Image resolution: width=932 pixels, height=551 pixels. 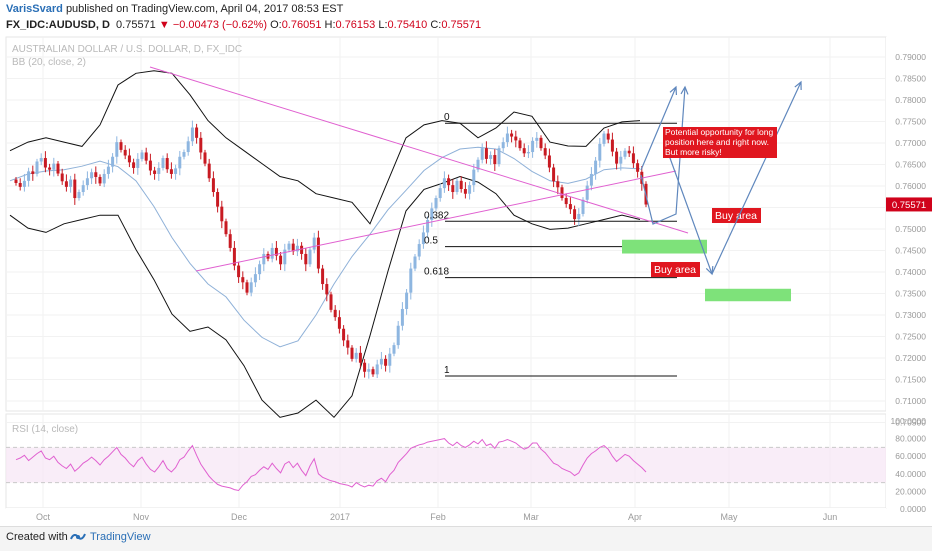 I want to click on price-tick-label: 0.74500, so click(x=910, y=251).